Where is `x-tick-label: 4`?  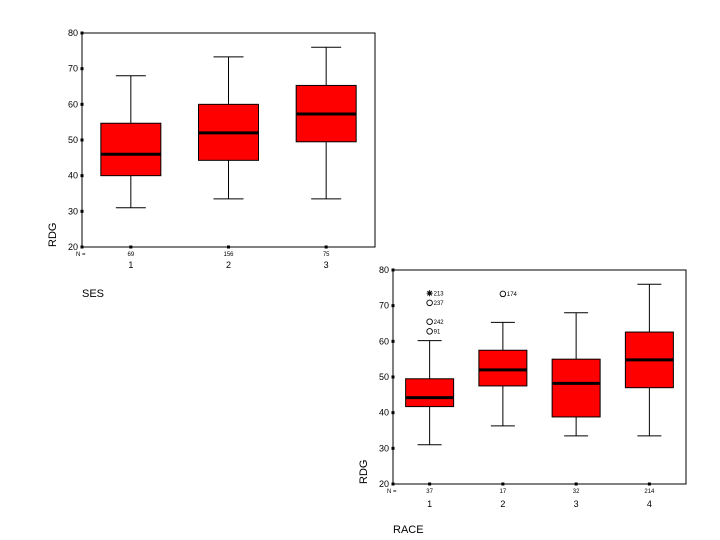
x-tick-label: 4 is located at coordinates (649, 504).